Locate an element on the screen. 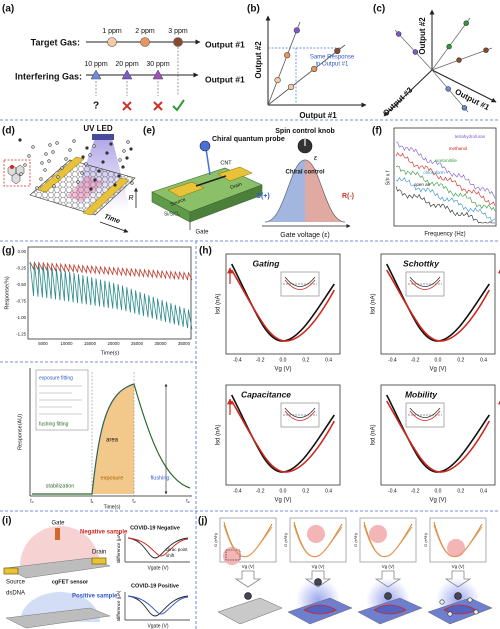 The image size is (500, 629). graphene-sheet is located at coordinates (82, 187).